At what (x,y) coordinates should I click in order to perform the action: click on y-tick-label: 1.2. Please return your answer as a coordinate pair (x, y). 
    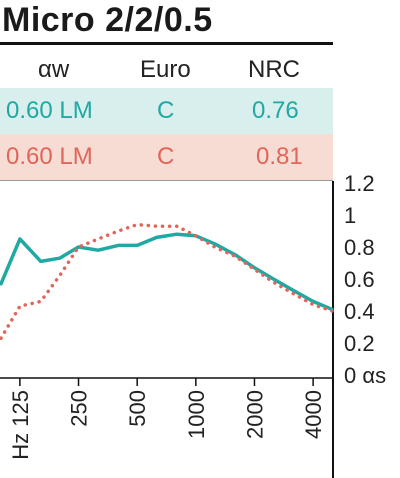
    Looking at the image, I should click on (359, 183).